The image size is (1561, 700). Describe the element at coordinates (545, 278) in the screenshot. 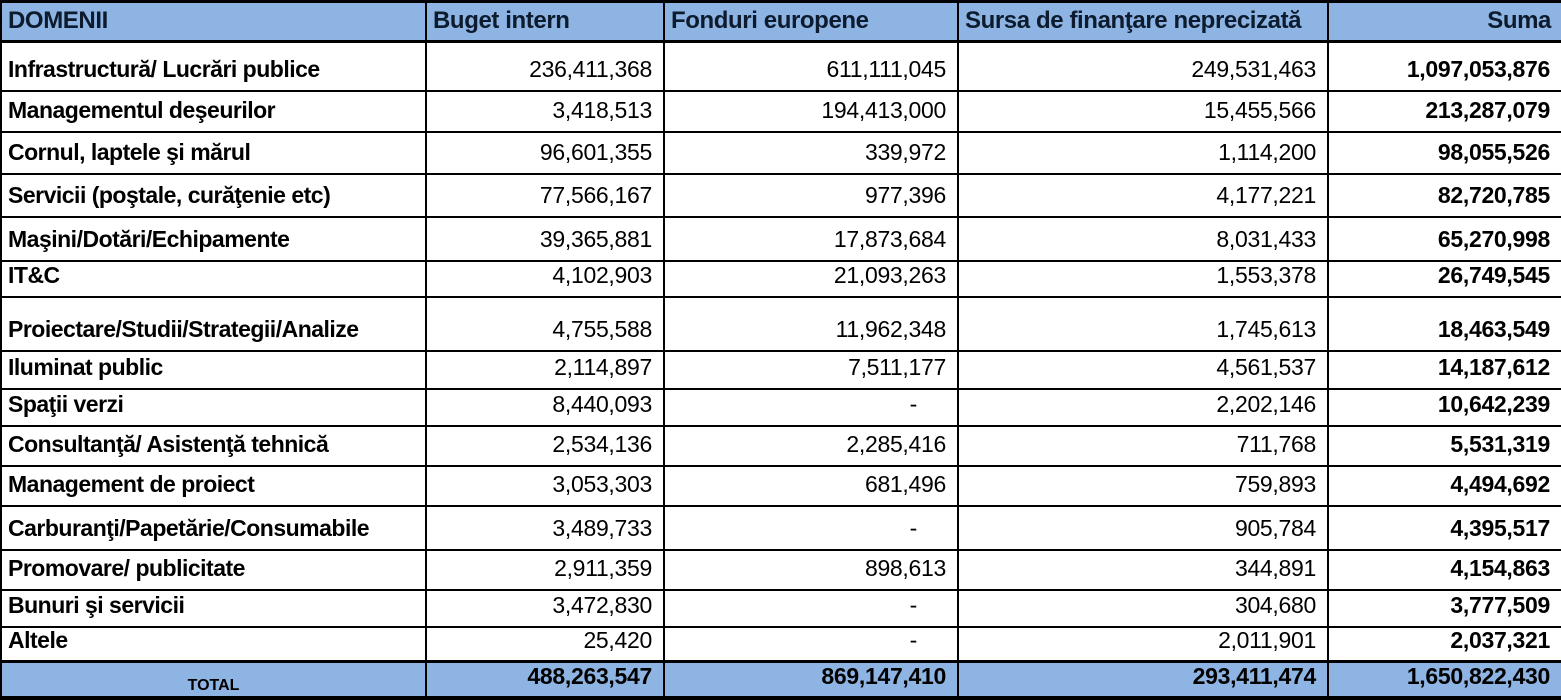

I see `value-cell-buget-intern: 4,102,903` at that location.